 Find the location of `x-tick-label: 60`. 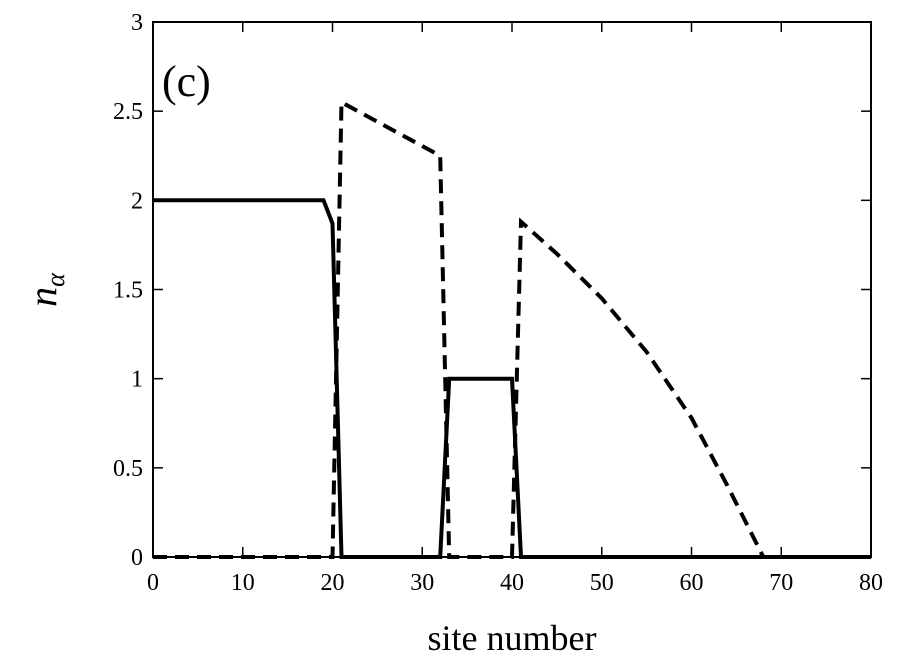

x-tick-label: 60 is located at coordinates (692, 583).